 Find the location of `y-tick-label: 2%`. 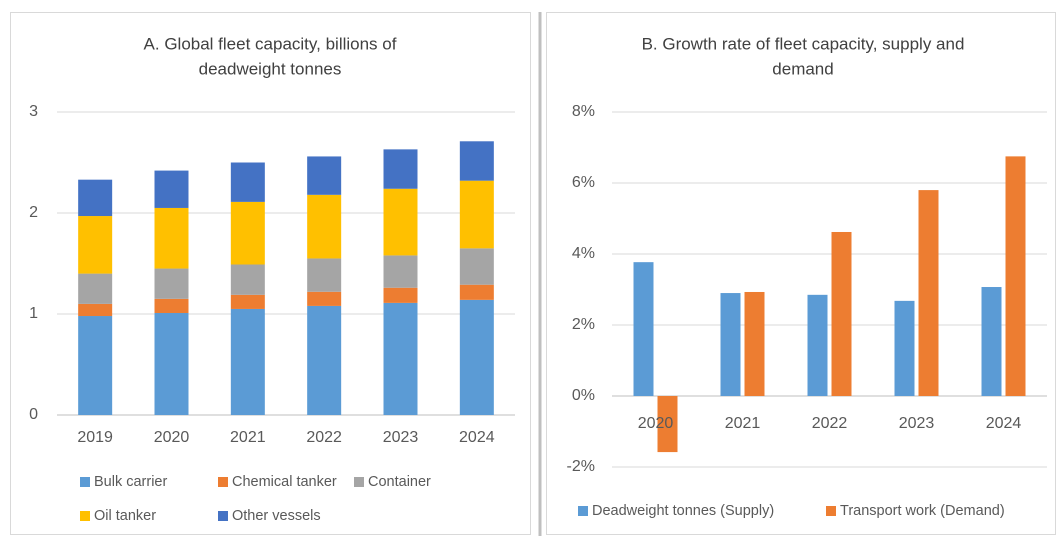

y-tick-label: 2% is located at coordinates (583, 324).